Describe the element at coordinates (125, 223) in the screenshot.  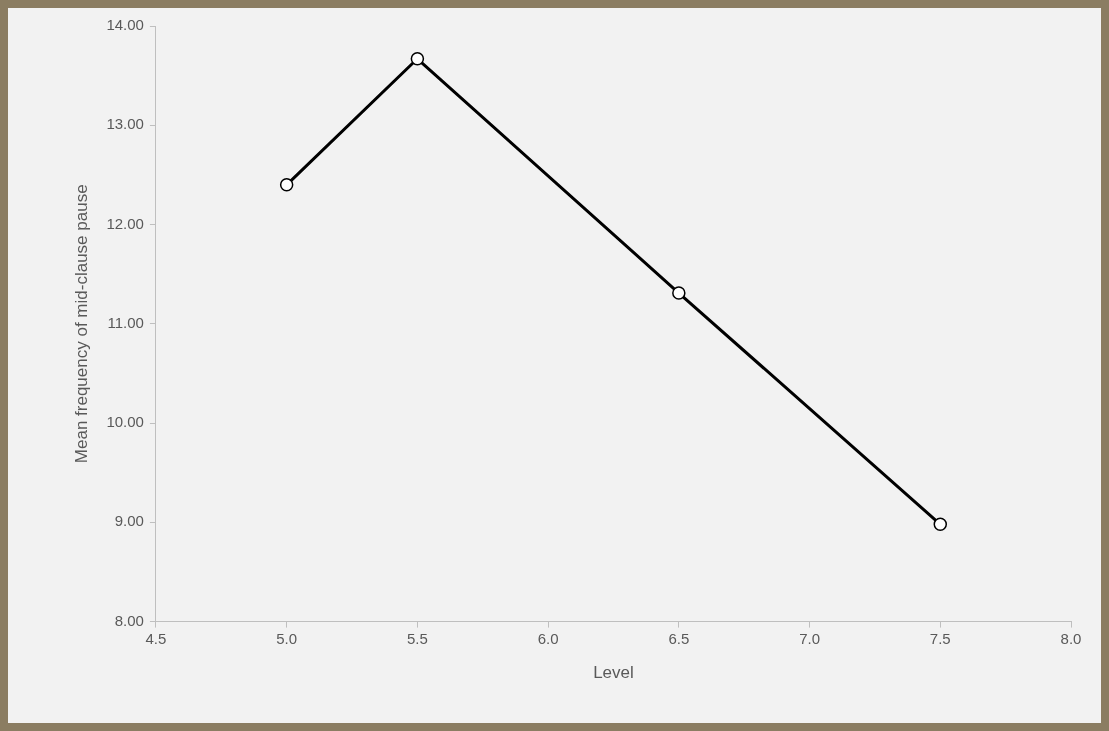
I see `y-tick-label: 12.00` at that location.